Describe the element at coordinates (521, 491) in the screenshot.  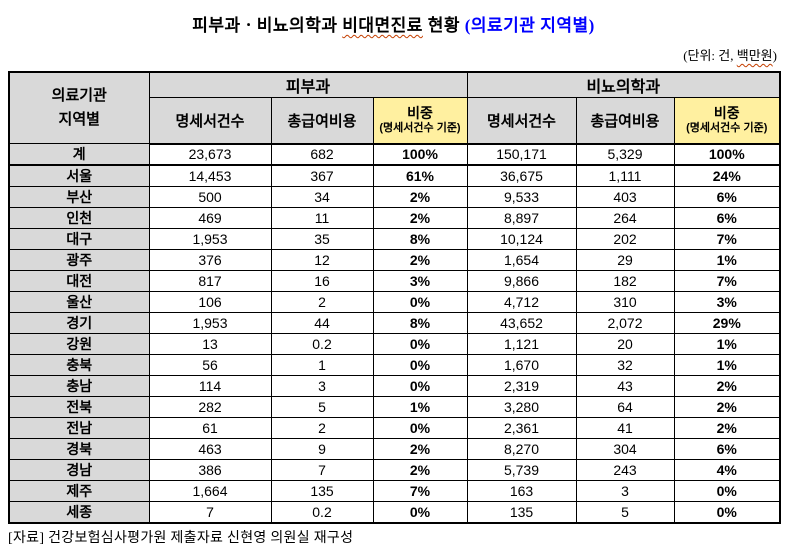
I see `value-cell: 163` at that location.